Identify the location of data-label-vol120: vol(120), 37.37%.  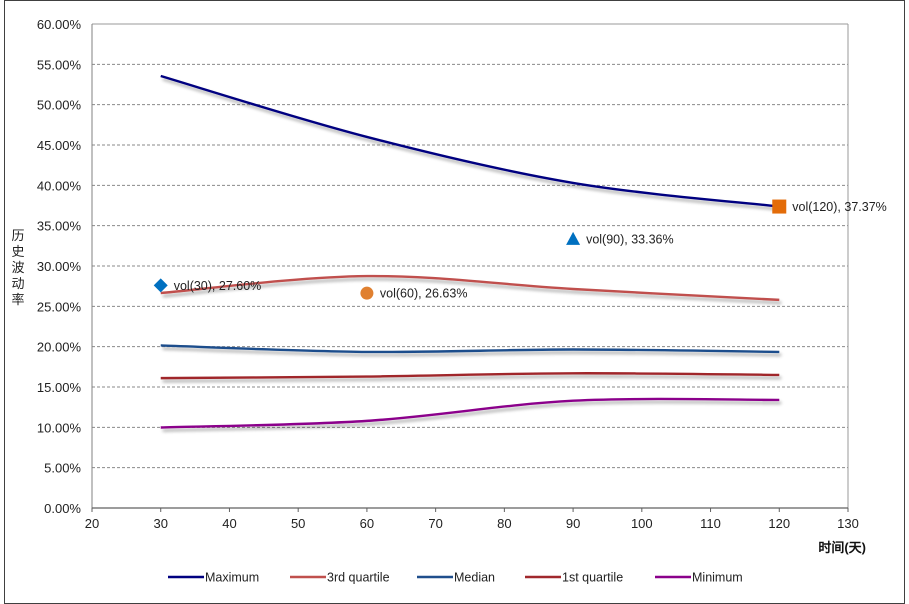
(839, 207).